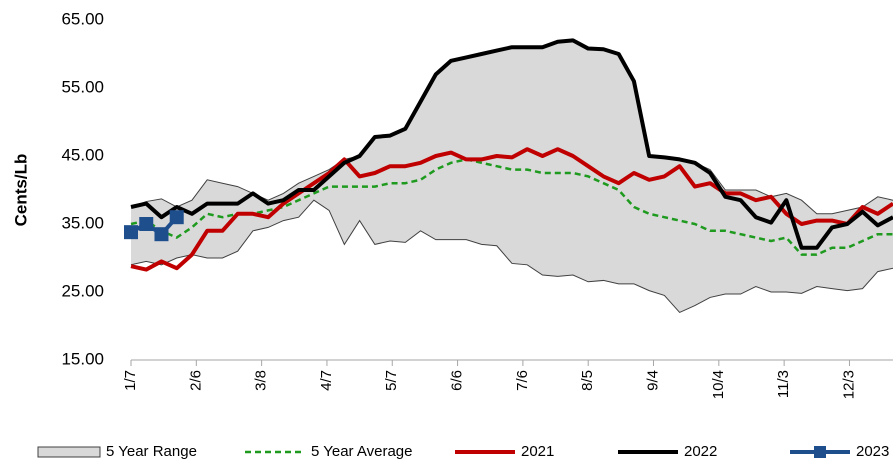 This screenshot has width=893, height=463. What do you see at coordinates (82, 154) in the screenshot?
I see `y-tick-label: 45.00` at bounding box center [82, 154].